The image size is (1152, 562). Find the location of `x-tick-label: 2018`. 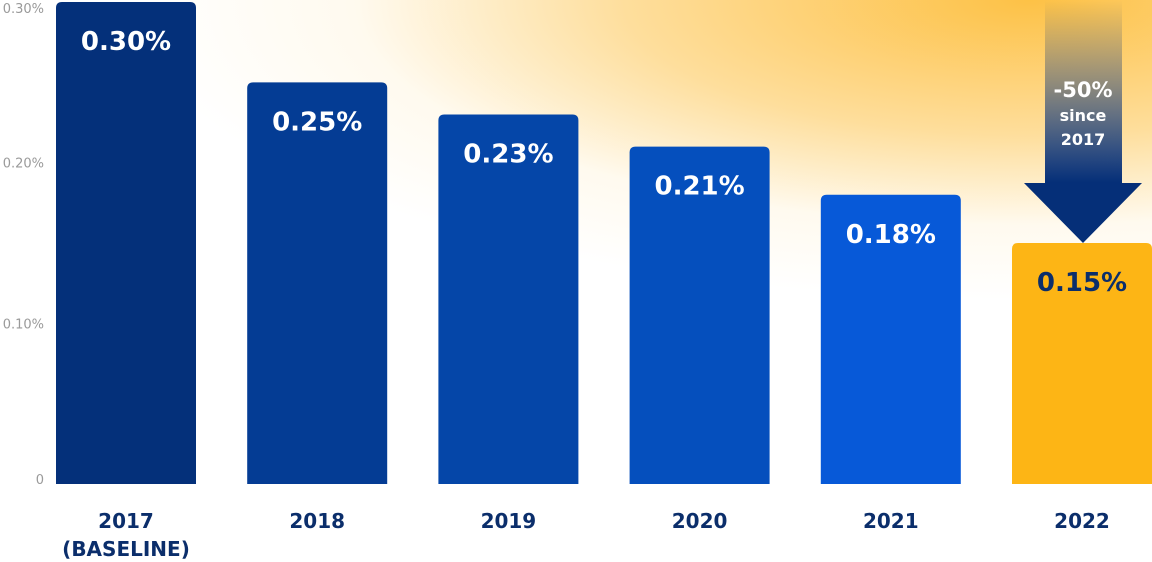

x-tick-label: 2018 is located at coordinates (317, 521).